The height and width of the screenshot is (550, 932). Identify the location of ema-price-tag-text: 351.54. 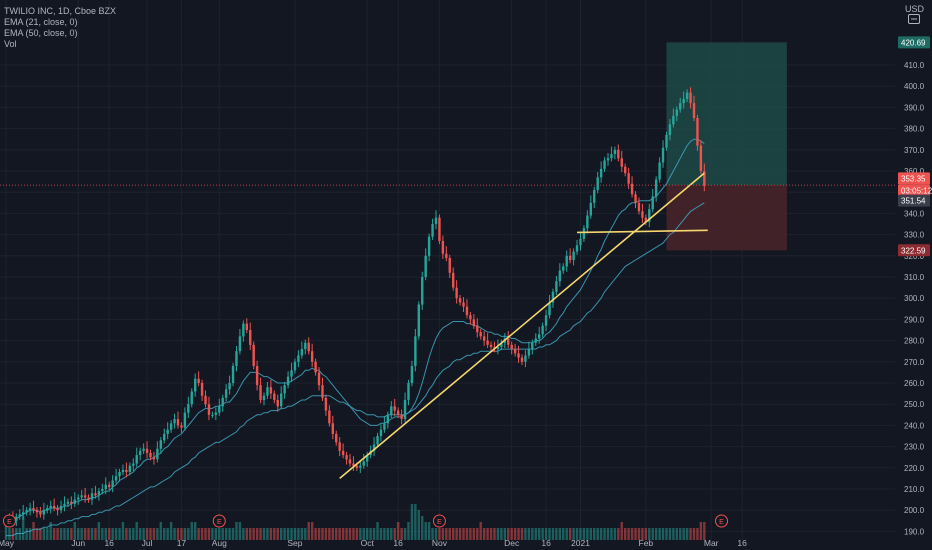
(913, 201).